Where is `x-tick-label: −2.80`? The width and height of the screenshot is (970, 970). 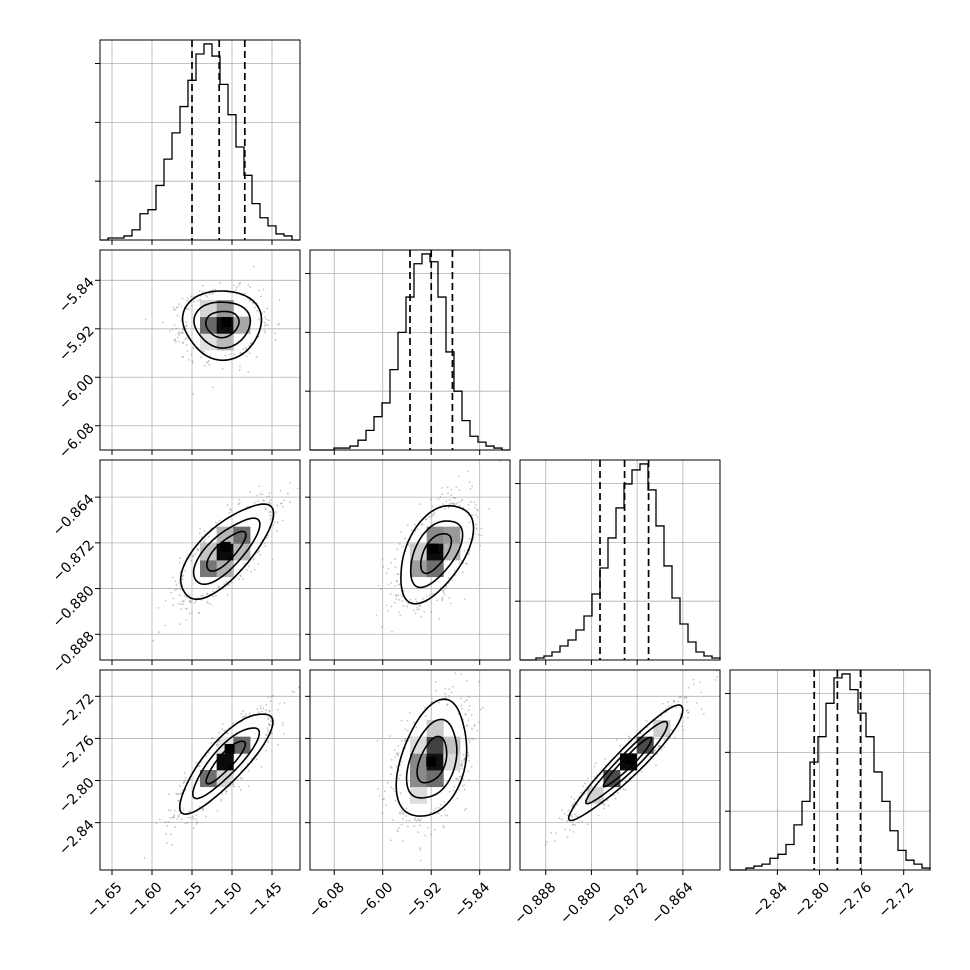
x-tick-label: −2.80 is located at coordinates (812, 900).